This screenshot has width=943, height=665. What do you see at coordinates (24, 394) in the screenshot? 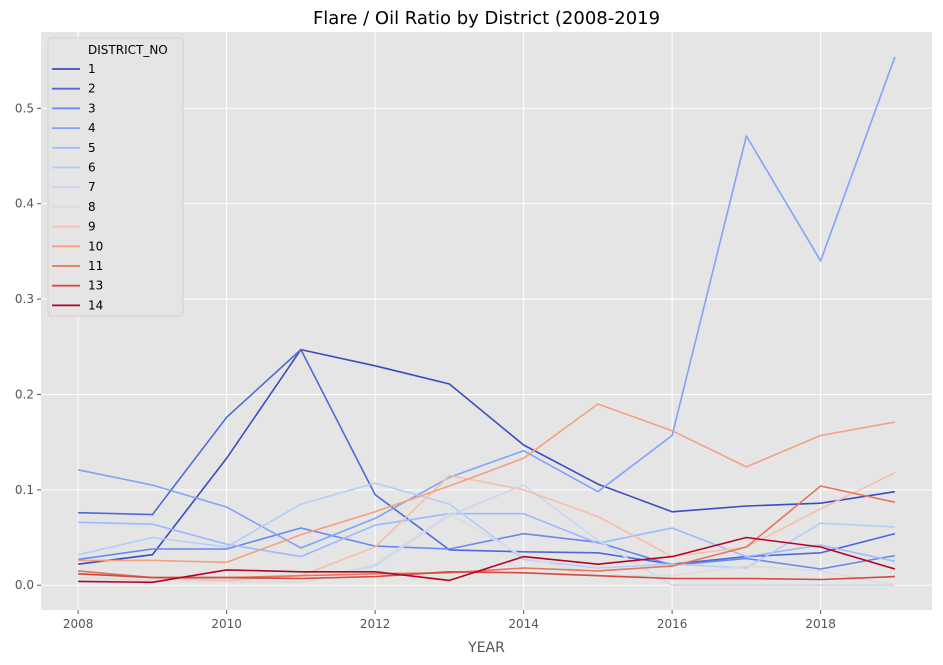
I see `y-tick-label: 0.2` at bounding box center [24, 394].